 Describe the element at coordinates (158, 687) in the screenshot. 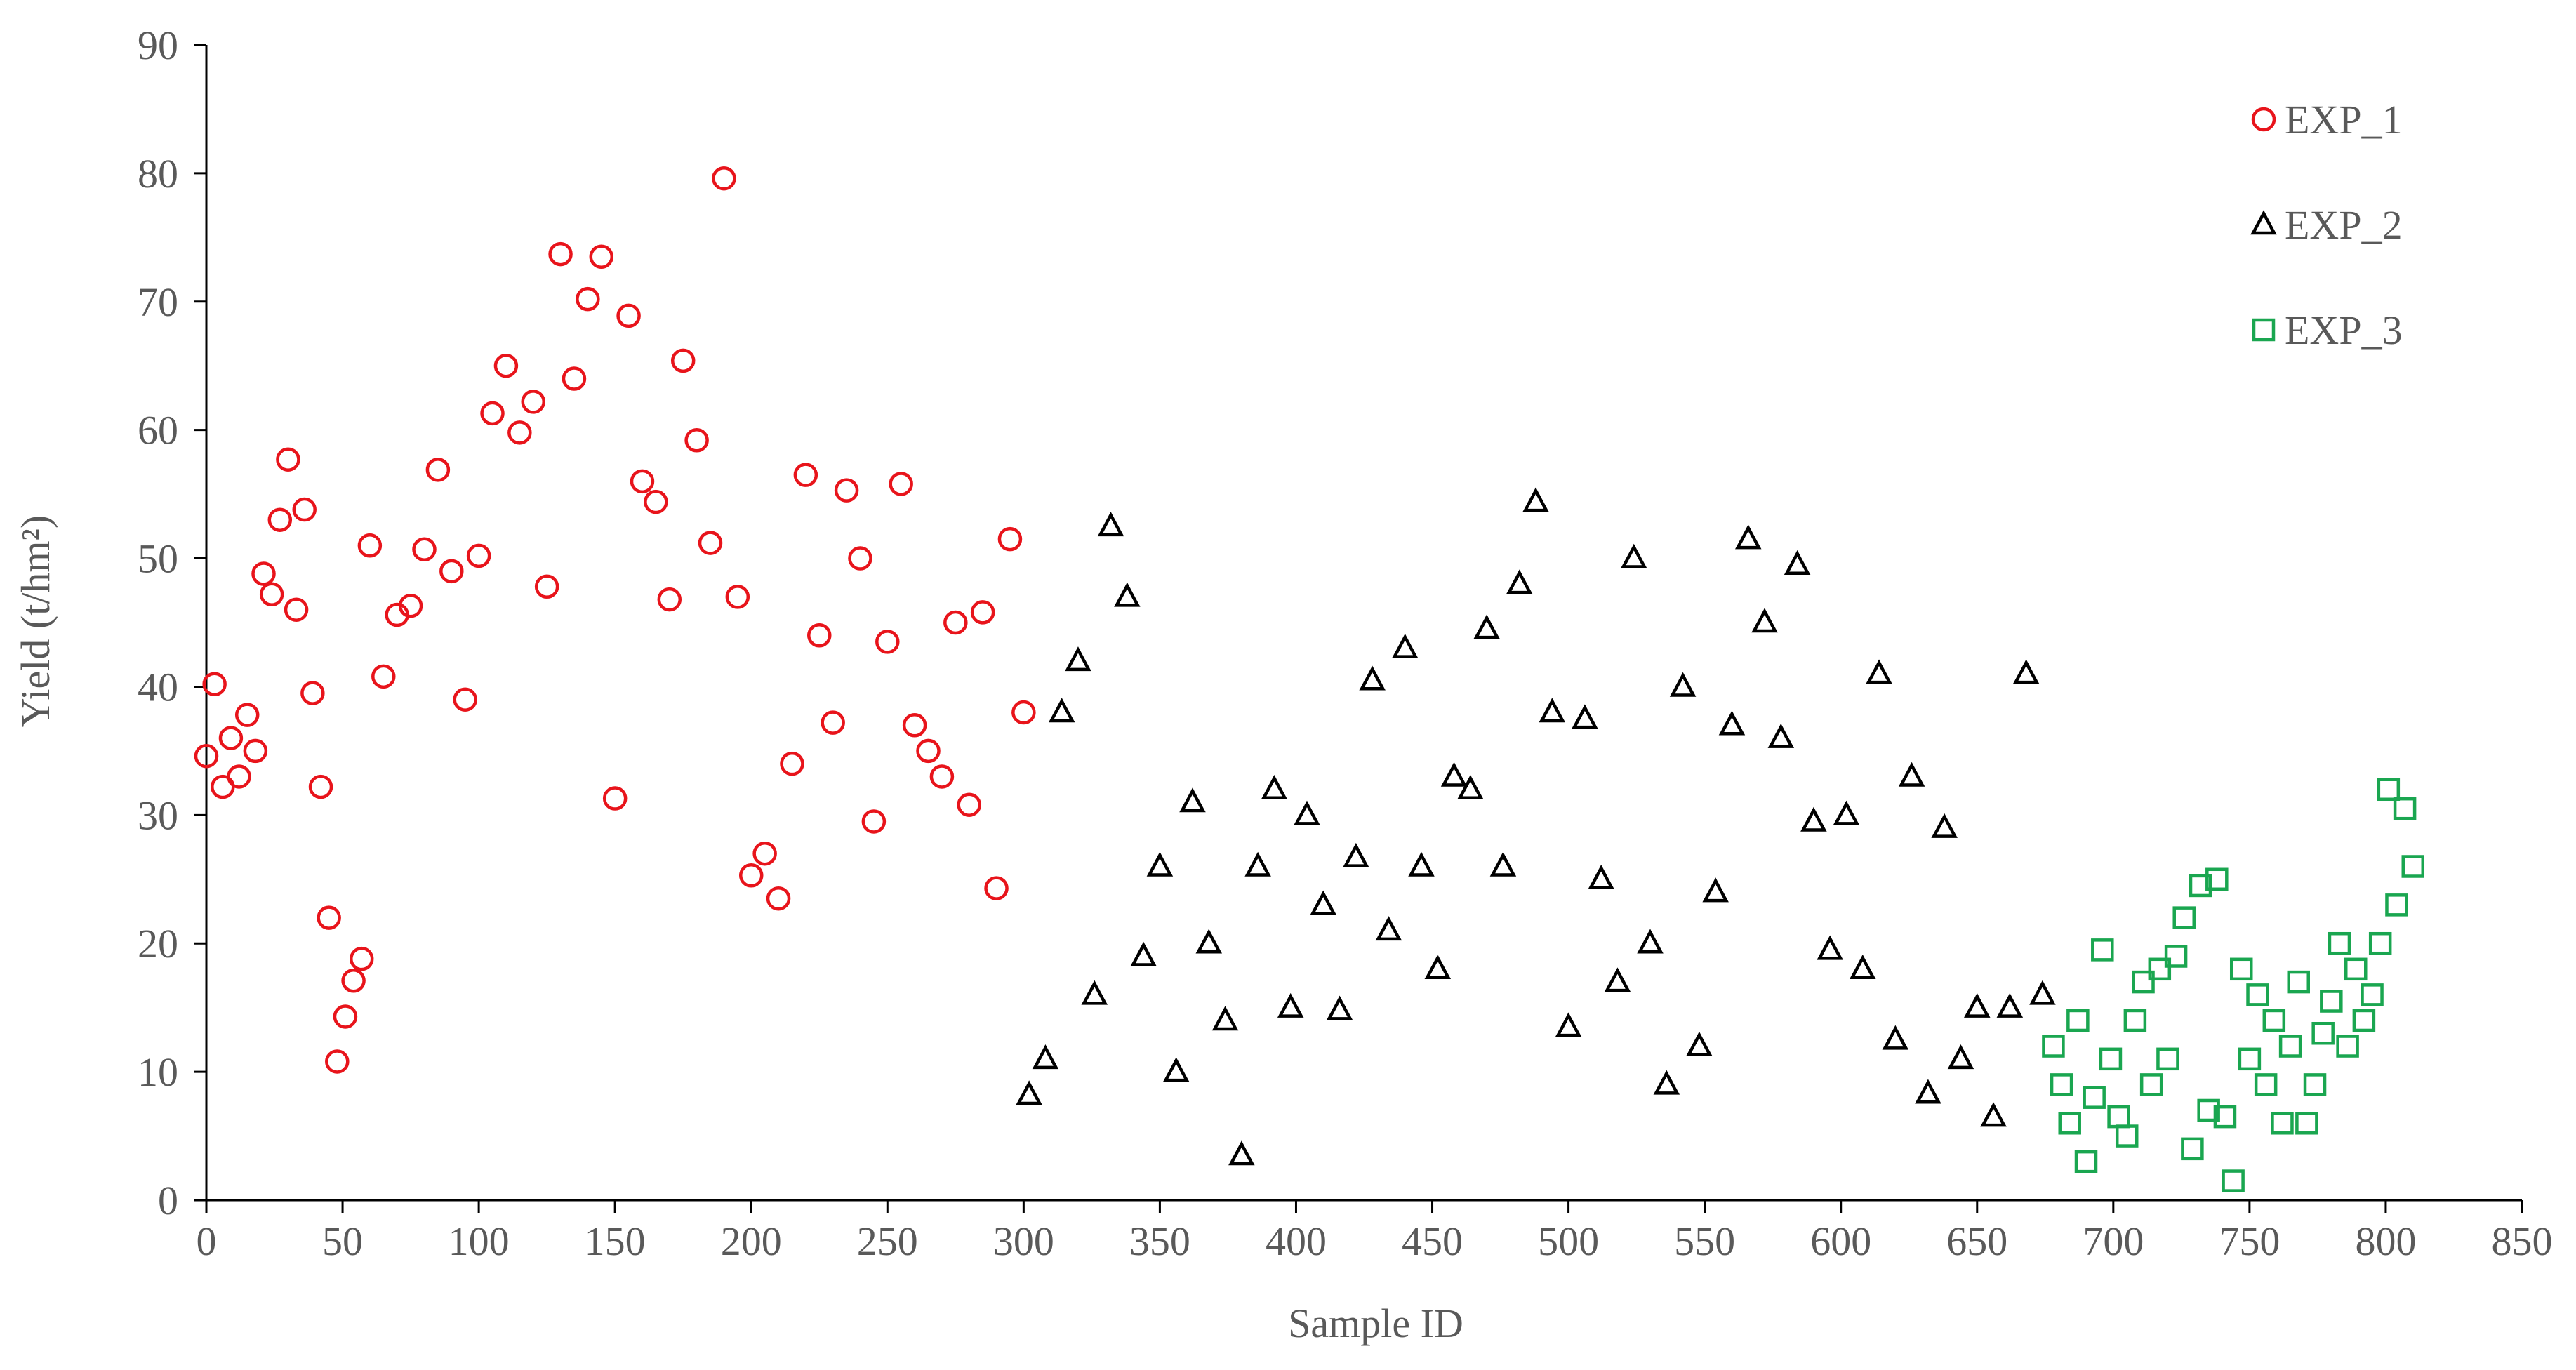

I see `y-tick-label: 40` at that location.